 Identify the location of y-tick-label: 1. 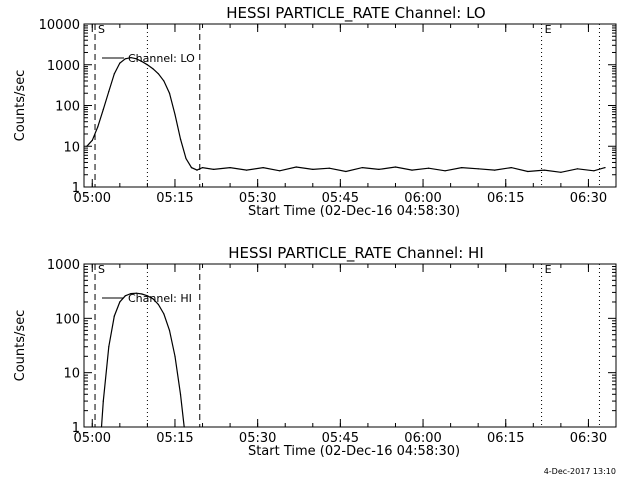
(76, 428).